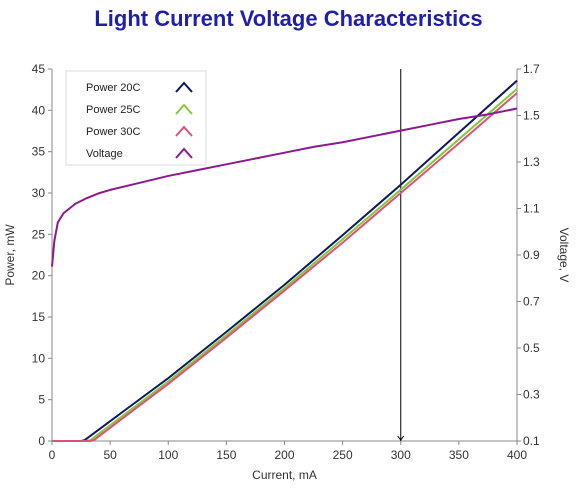 Image resolution: width=577 pixels, height=494 pixels. Describe the element at coordinates (531, 441) in the screenshot. I see `y2-tick-label: 0.1` at that location.